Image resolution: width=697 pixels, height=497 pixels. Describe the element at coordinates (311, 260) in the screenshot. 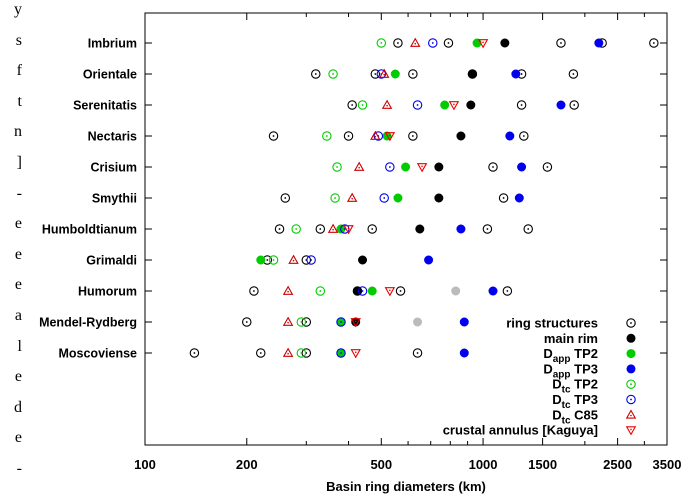

I see `point-d-tc-tp3-grimaldi` at that location.